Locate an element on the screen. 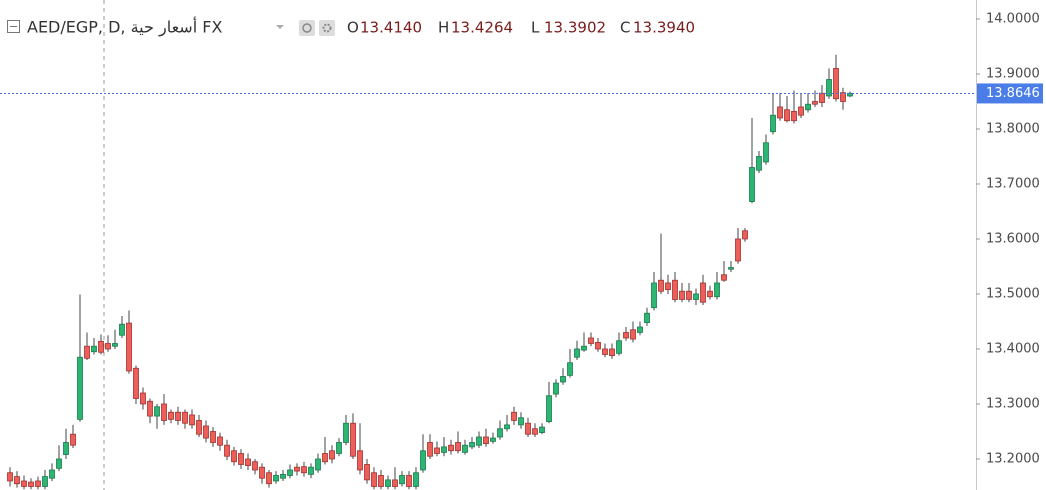 This screenshot has height=490, width=1046. legend-key: C is located at coordinates (625, 28).